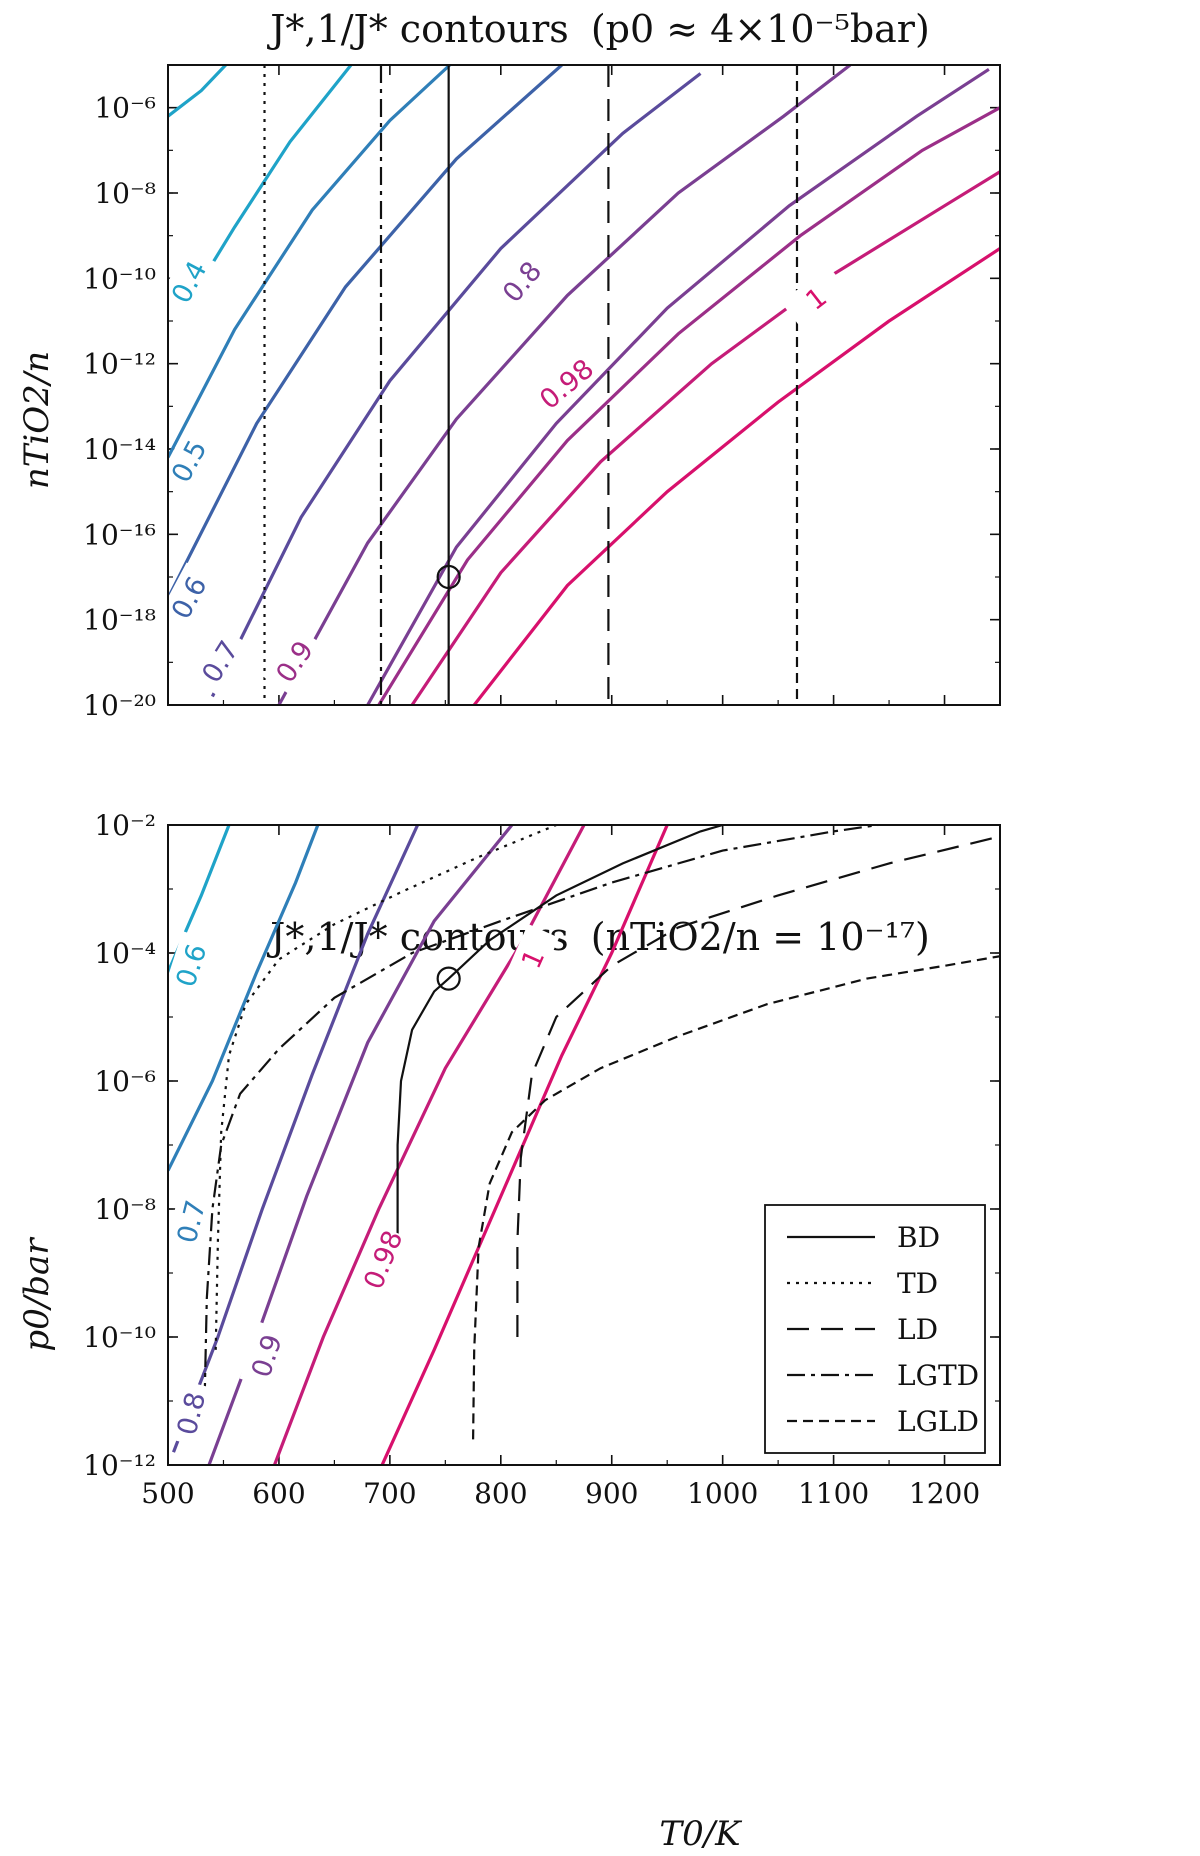 The image size is (1200, 1856). What do you see at coordinates (938, 1421) in the screenshot?
I see `legend-label-lgld: LGLD` at bounding box center [938, 1421].